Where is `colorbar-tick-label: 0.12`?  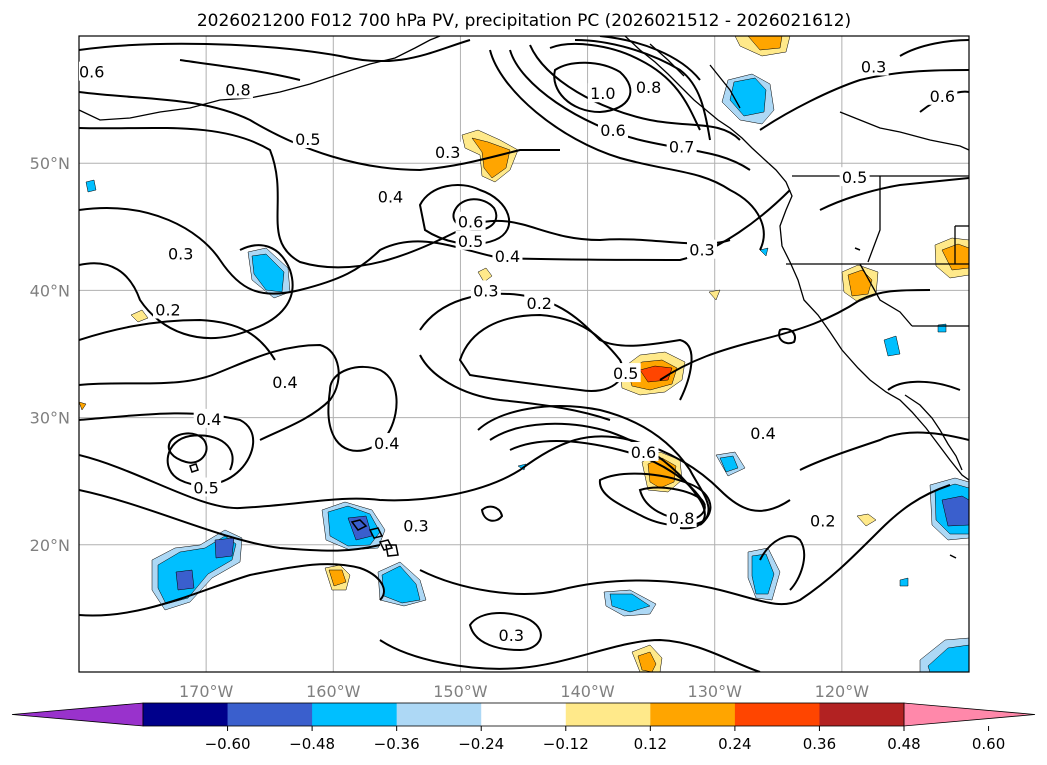 colorbar-tick-label: 0.12 is located at coordinates (650, 744).